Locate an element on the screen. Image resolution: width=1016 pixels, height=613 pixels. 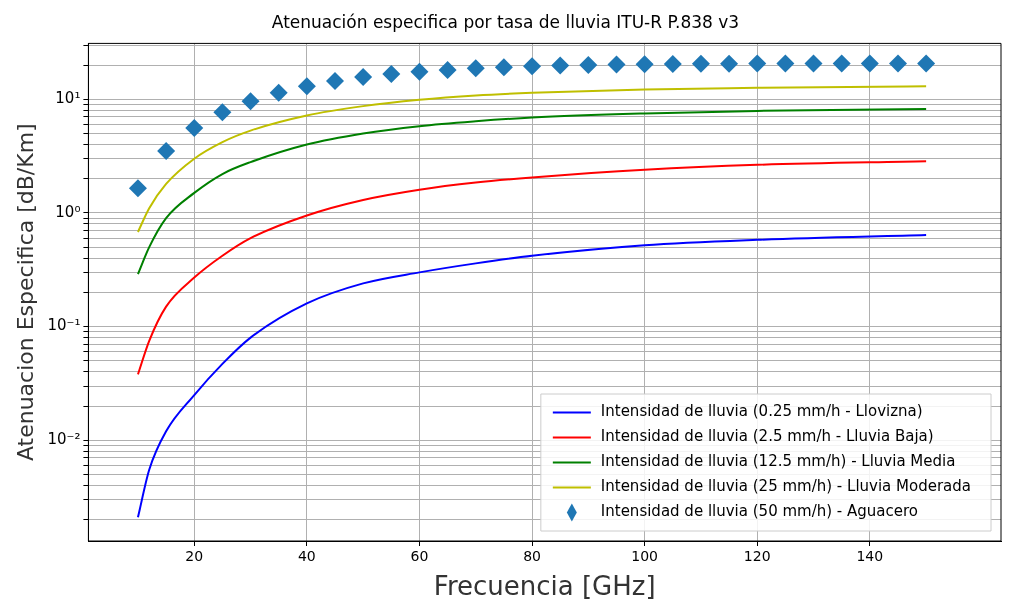
x-tick-label: 100 is located at coordinates (644, 556).